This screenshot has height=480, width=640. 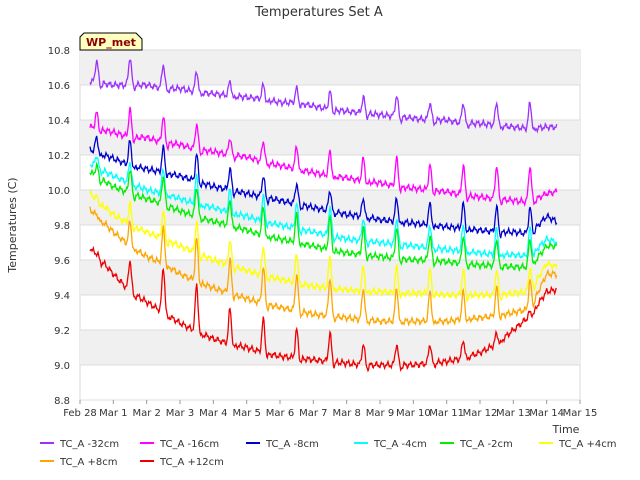 I want to click on legend-label: TC_A -8cm, so click(x=292, y=444).